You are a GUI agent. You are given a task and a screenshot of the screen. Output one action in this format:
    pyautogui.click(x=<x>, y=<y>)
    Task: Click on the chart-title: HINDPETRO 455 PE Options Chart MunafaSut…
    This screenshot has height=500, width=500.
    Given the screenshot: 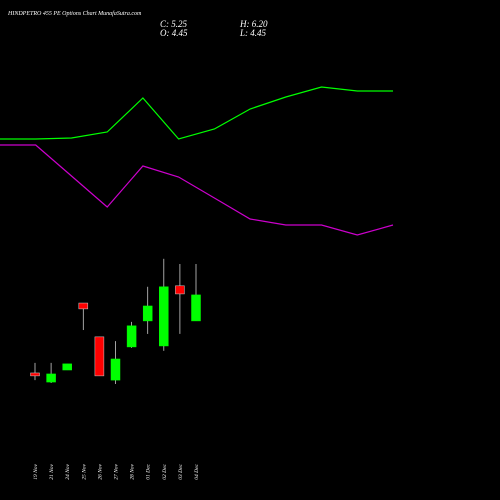 What is the action you would take?
    pyautogui.click(x=74, y=13)
    